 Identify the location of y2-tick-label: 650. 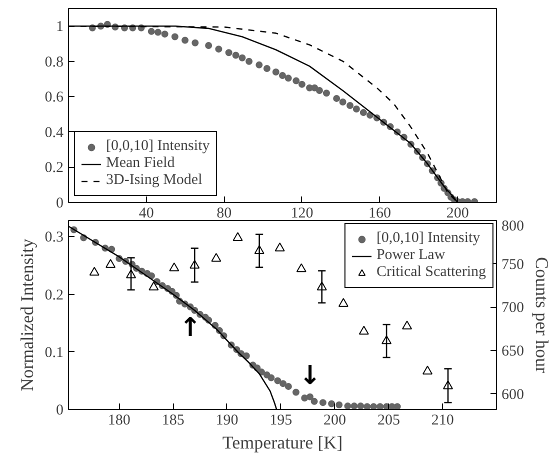
(513, 352).